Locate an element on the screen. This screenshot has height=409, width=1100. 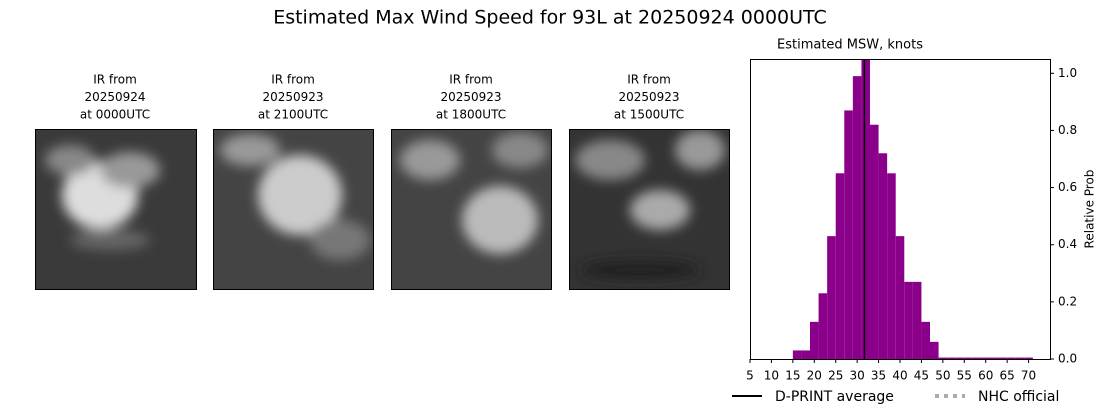
x-tick-label: 10 is located at coordinates (771, 376).